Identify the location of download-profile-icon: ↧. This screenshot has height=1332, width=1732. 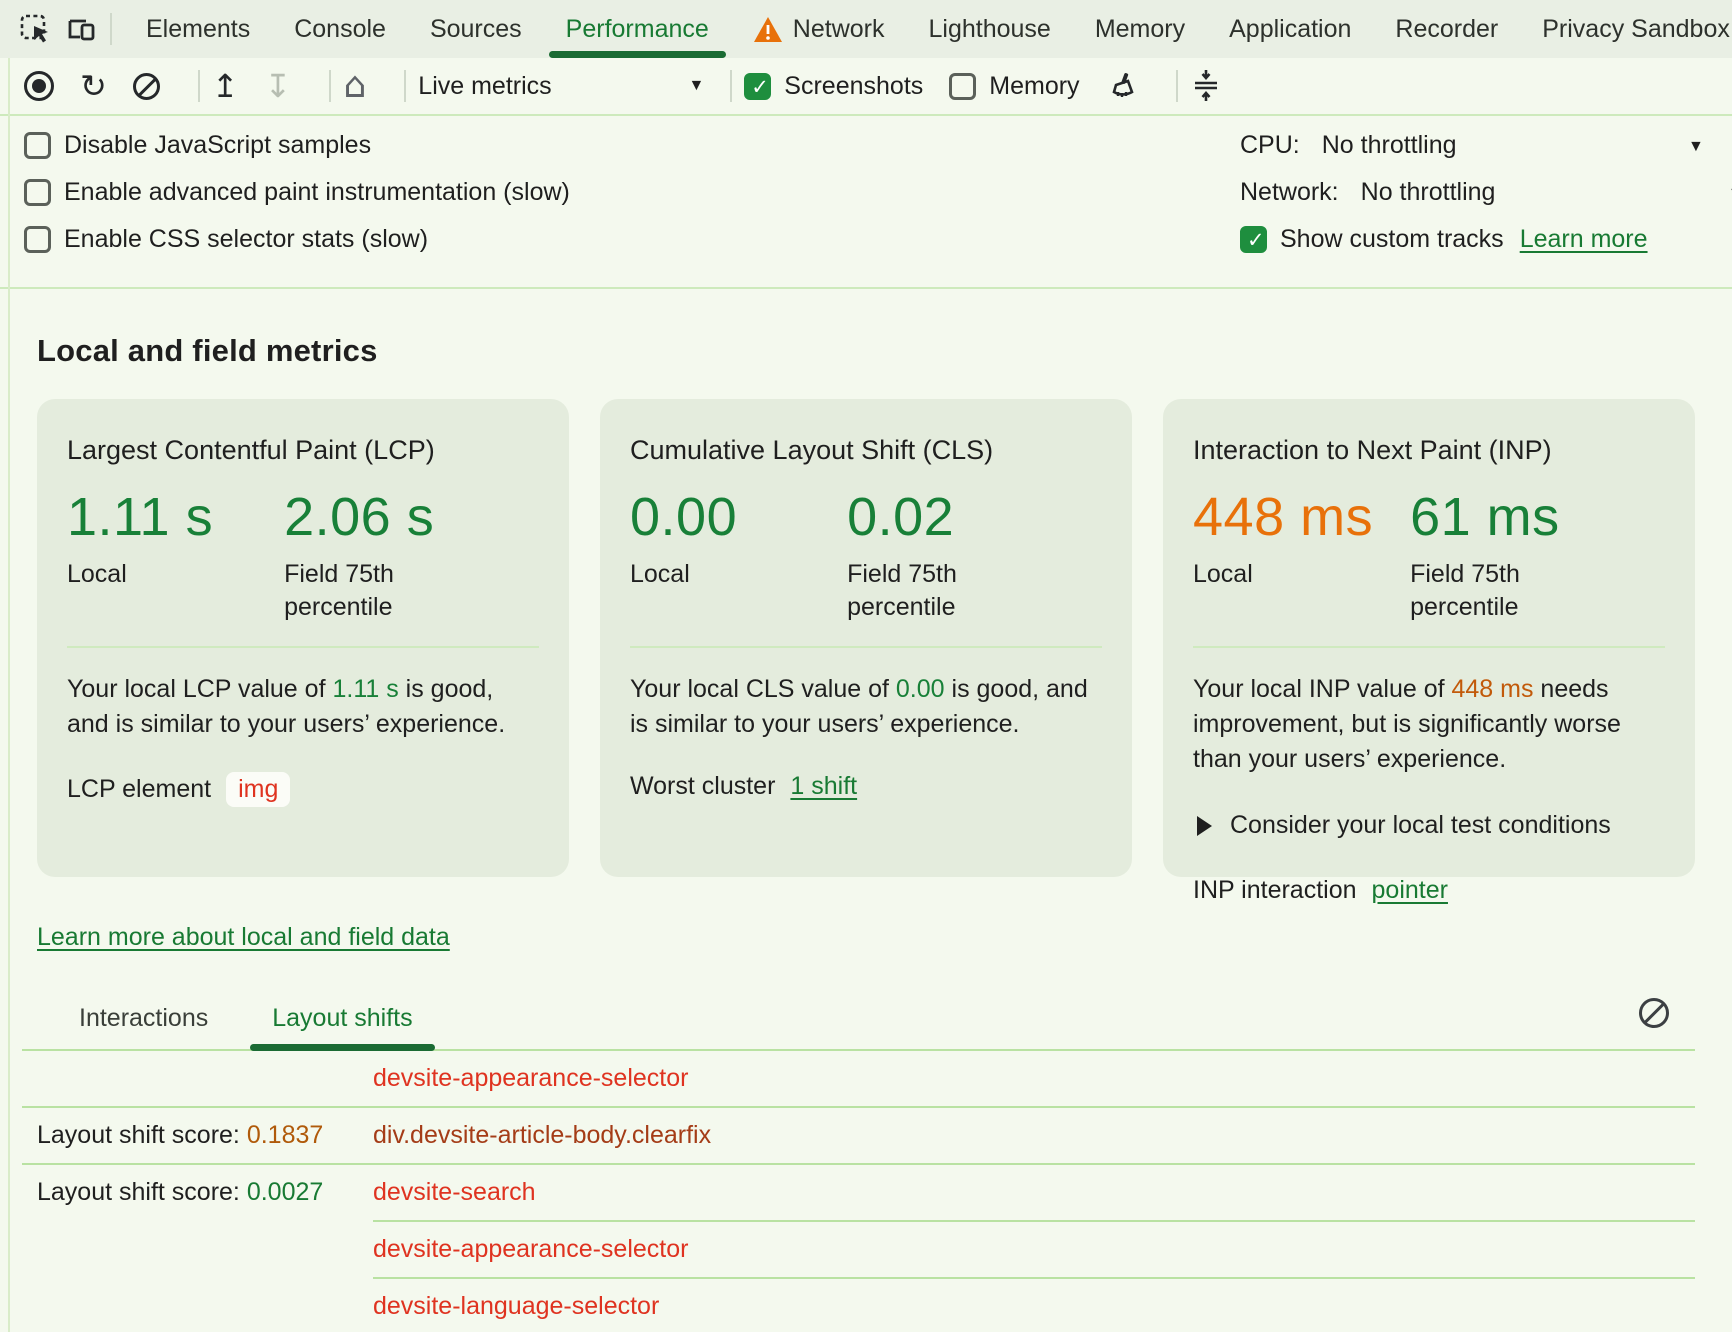
(278, 86).